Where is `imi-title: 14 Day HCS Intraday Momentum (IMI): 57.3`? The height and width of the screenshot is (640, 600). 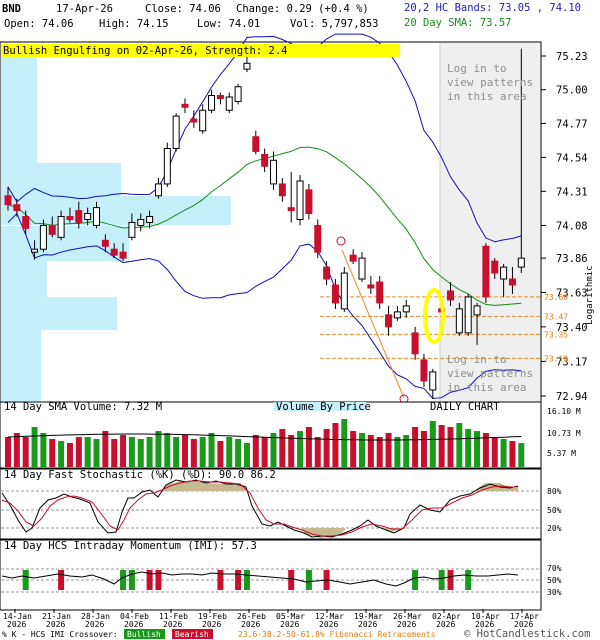
imi-title: 14 Day HCS Intraday Momentum (IMI): 57.3 is located at coordinates (130, 546).